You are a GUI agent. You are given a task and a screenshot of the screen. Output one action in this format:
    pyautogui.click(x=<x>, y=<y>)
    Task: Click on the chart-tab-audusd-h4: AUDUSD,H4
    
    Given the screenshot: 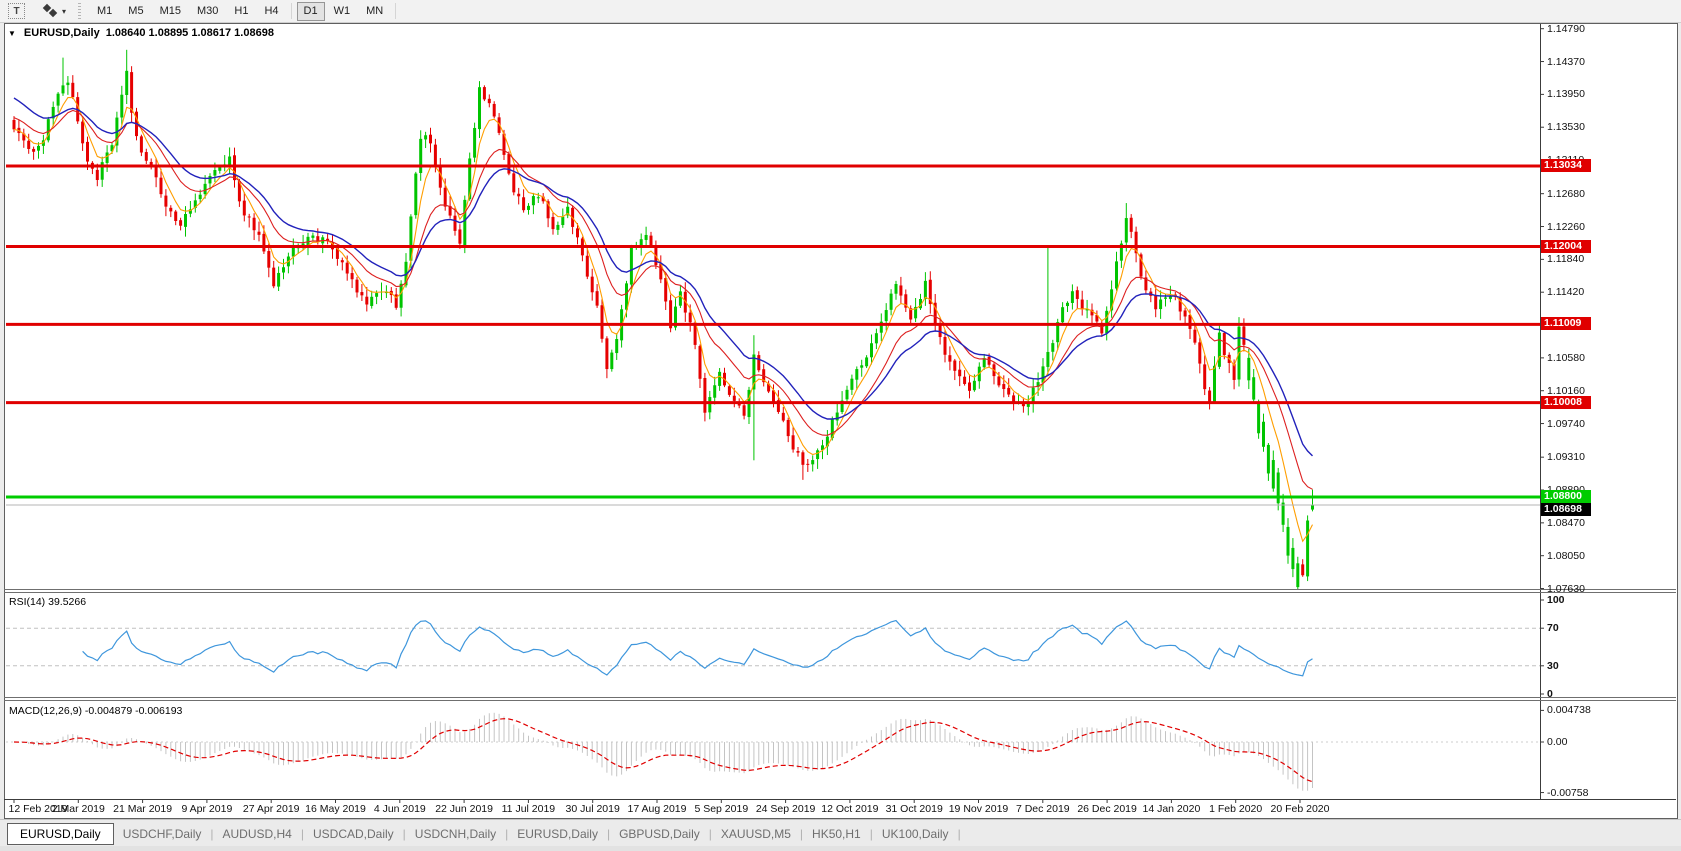 What is the action you would take?
    pyautogui.click(x=257, y=833)
    